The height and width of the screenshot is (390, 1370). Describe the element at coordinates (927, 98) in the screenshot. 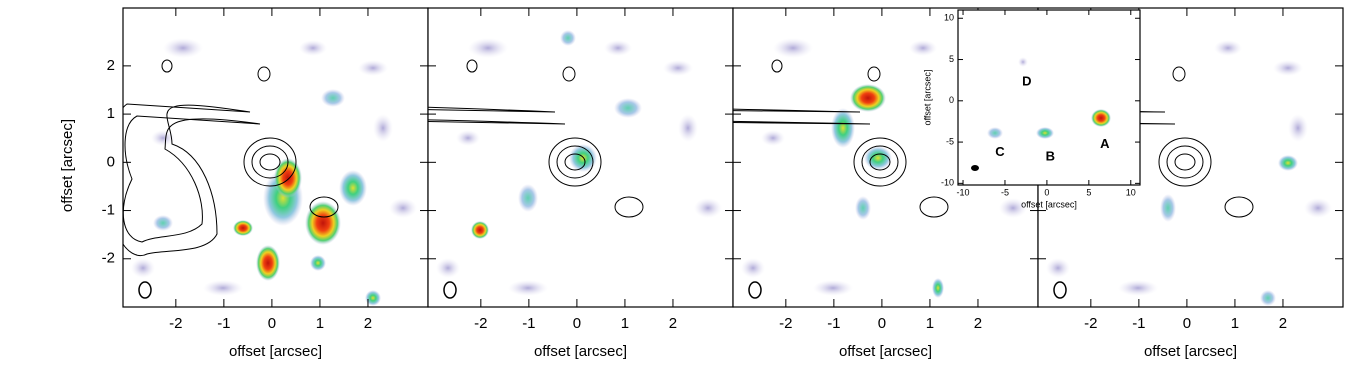

I see `y-axis-label: offset [arcsec]` at that location.